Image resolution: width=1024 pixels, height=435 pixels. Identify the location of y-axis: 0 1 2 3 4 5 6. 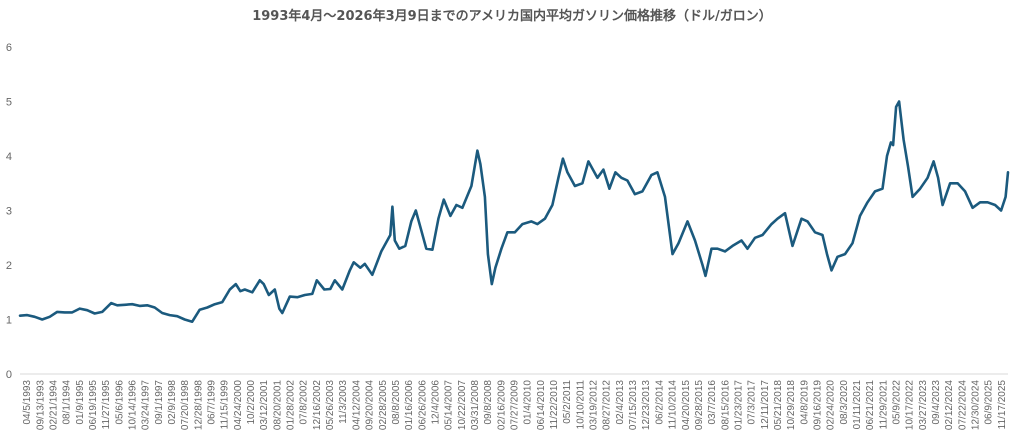
(9, 211).